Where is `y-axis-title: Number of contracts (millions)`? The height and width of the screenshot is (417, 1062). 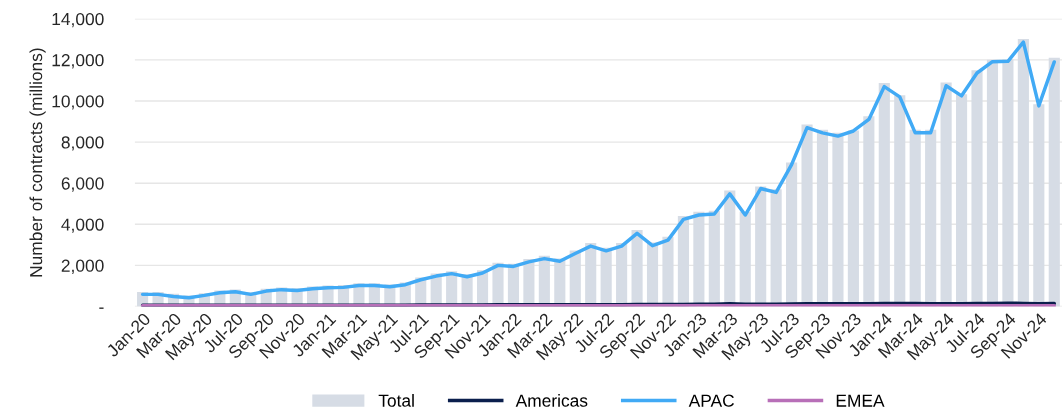 y-axis-title: Number of contracts (millions) is located at coordinates (37, 162).